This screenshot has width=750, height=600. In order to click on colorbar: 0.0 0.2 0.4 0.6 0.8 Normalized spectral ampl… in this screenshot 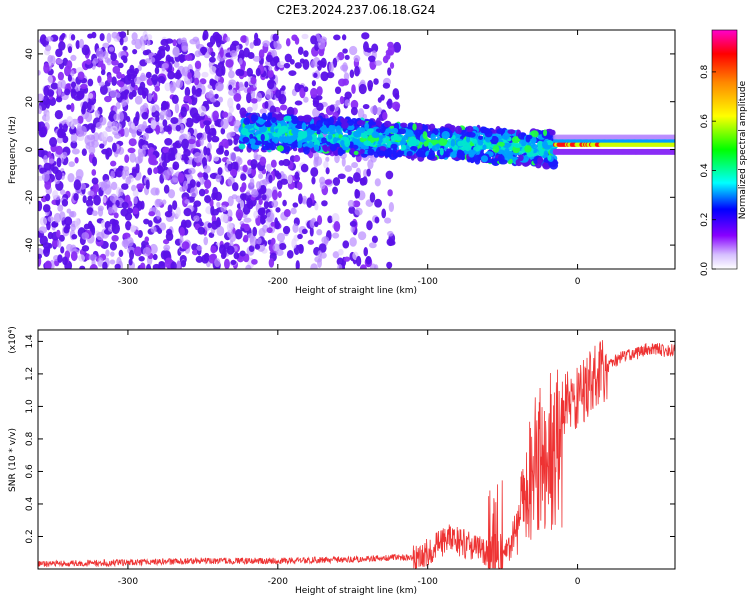, I will do `click(724, 152)`.